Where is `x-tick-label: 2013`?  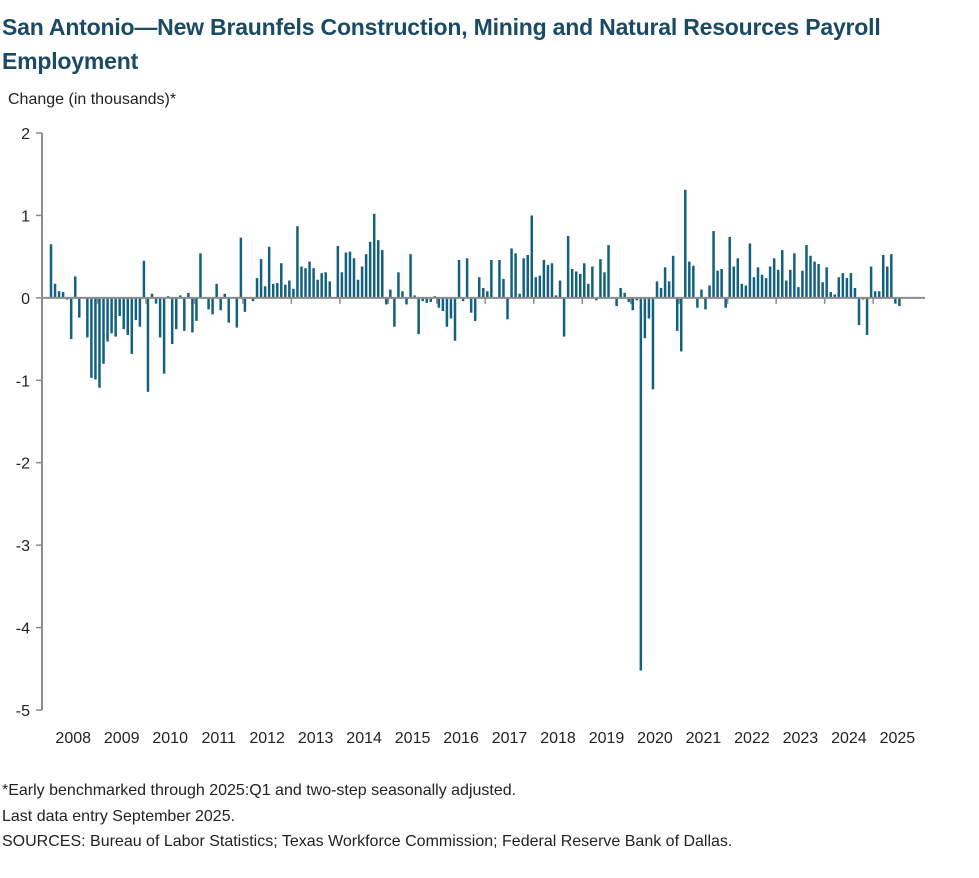
x-tick-label: 2013 is located at coordinates (316, 738).